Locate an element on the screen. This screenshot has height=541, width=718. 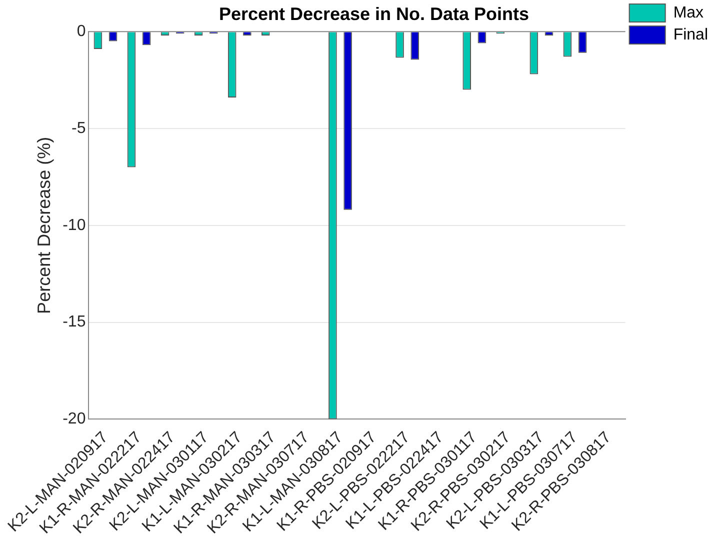
y-axis-title: Percent Decrease (%) is located at coordinates (44, 225).